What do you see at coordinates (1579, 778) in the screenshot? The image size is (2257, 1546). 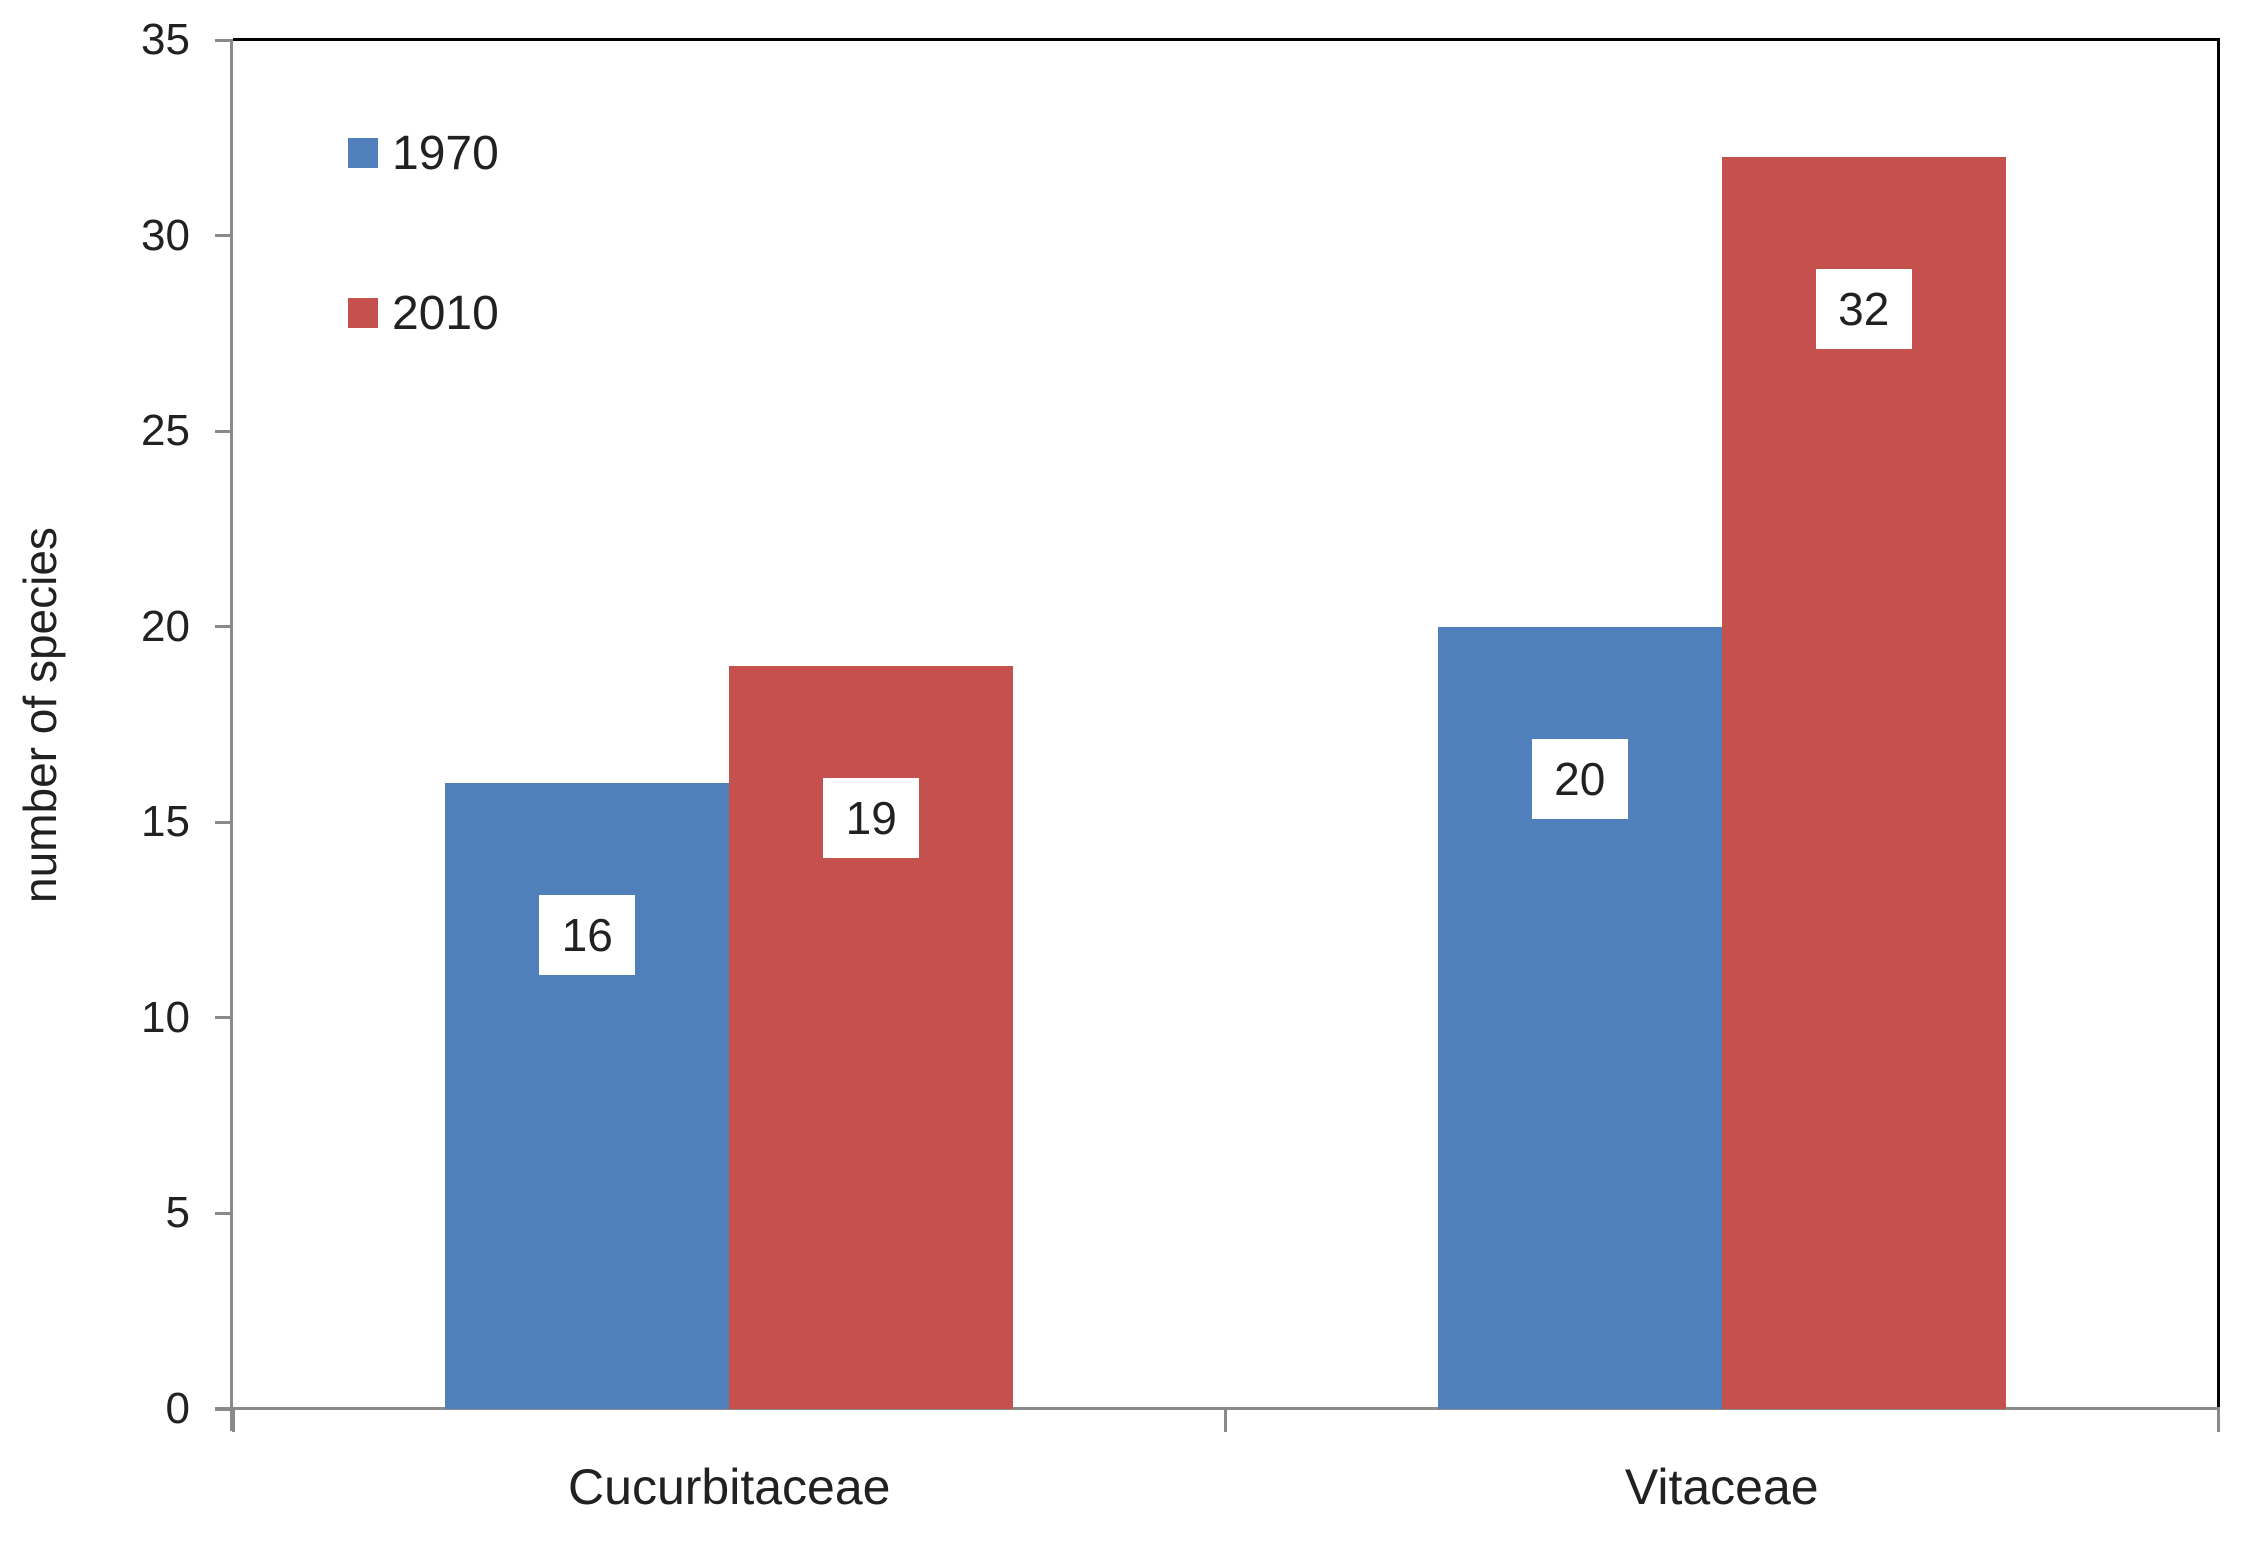 I see `value-label: 20` at bounding box center [1579, 778].